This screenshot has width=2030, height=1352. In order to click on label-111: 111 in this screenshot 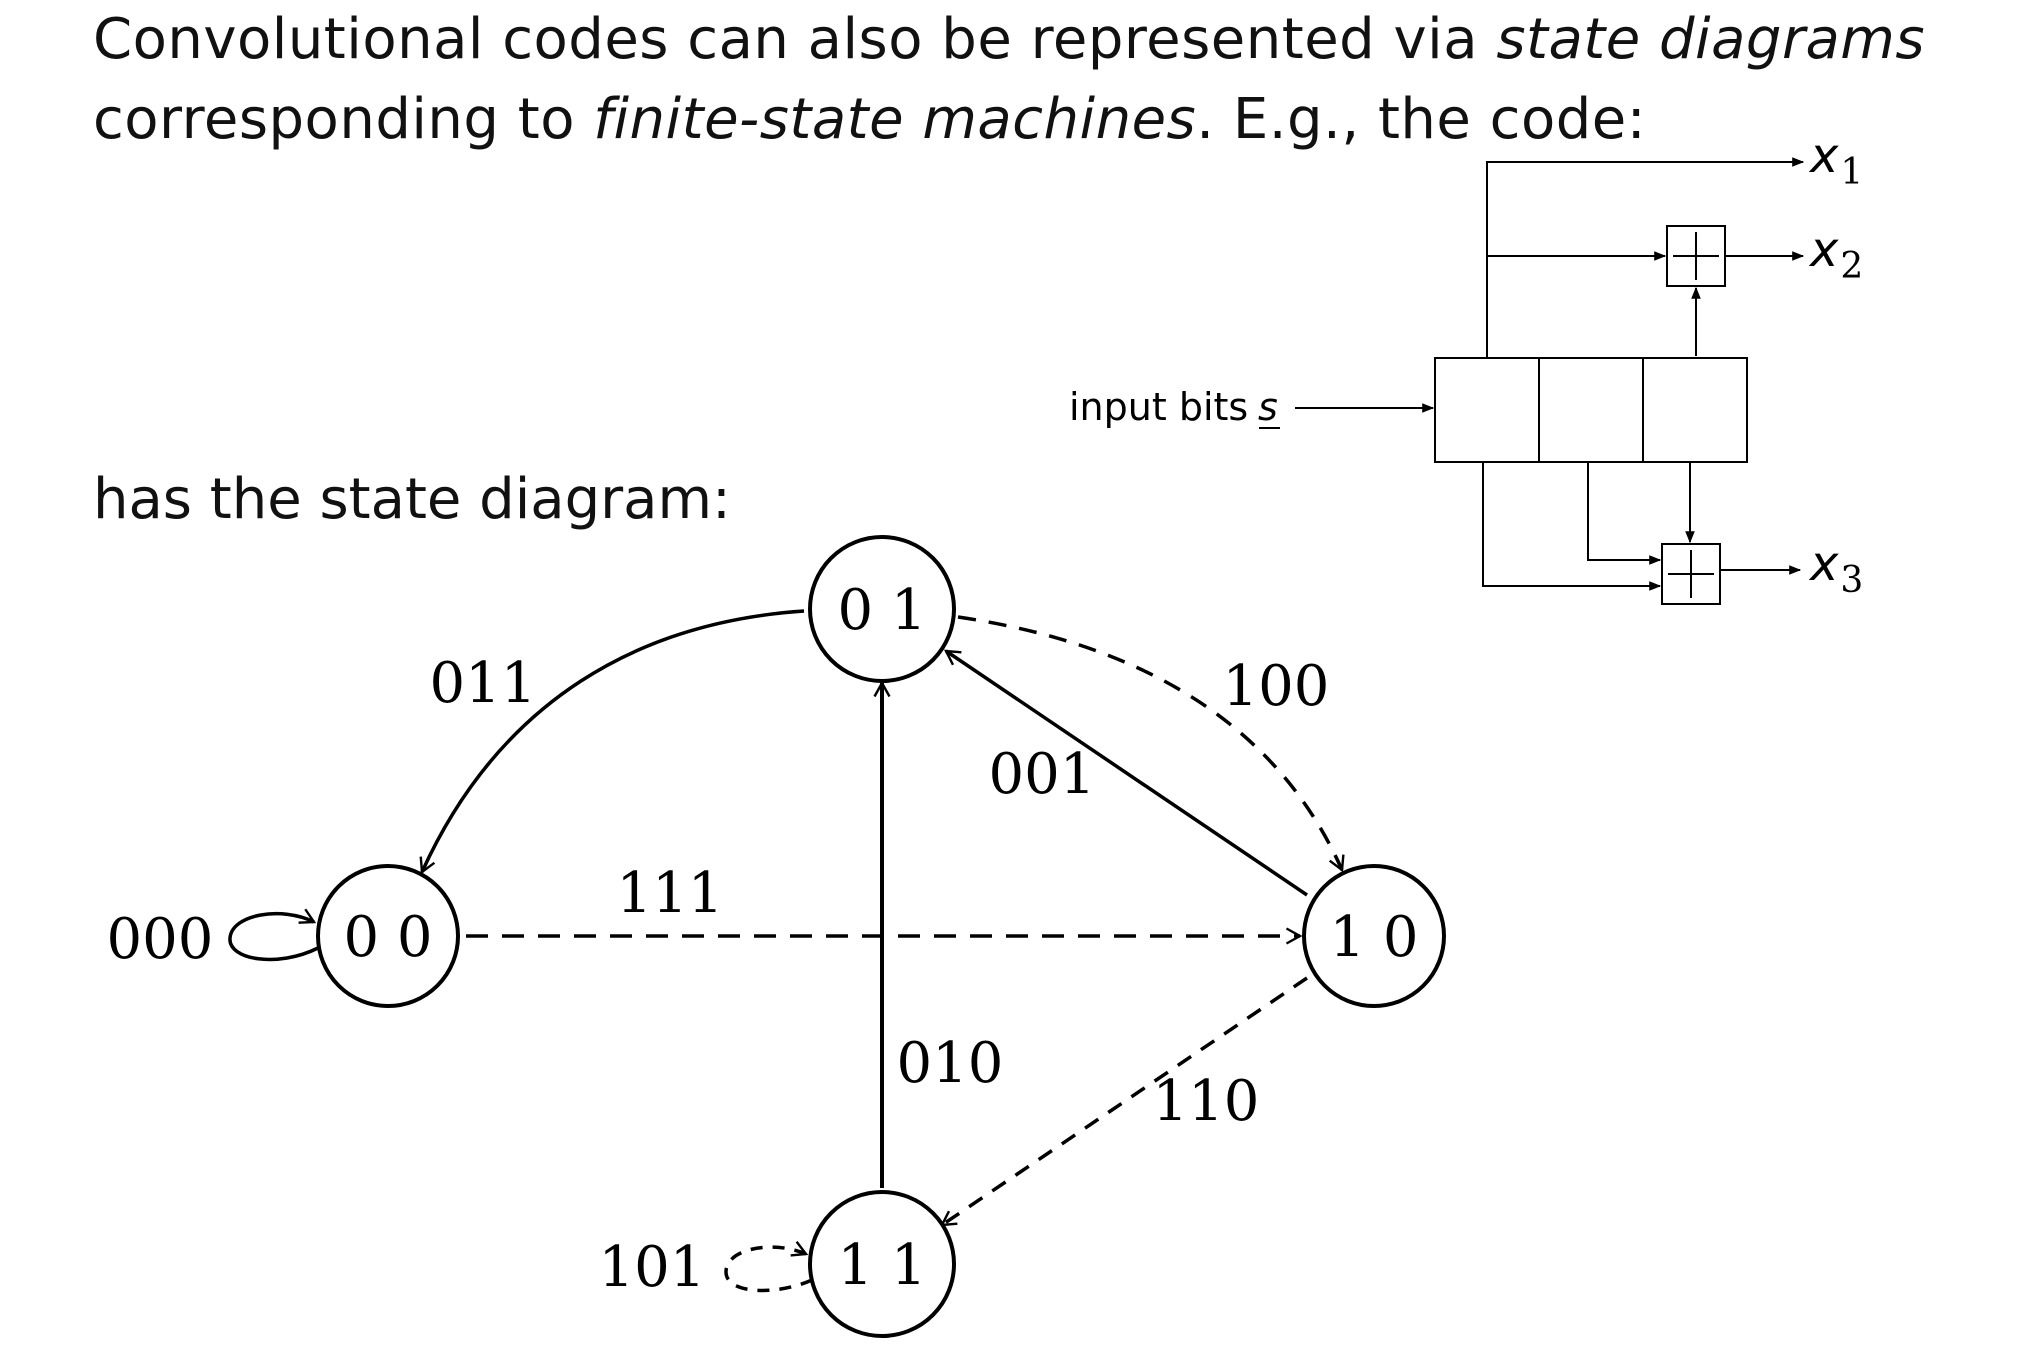, I will do `click(670, 893)`.